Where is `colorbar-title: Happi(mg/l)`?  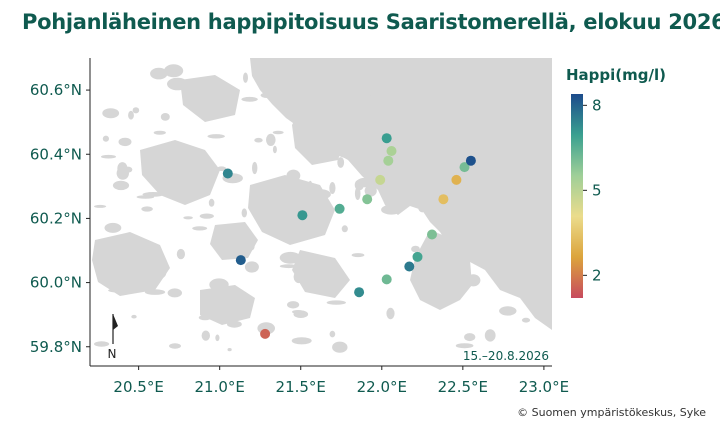 colorbar-title: Happi(mg/l) is located at coordinates (616, 75).